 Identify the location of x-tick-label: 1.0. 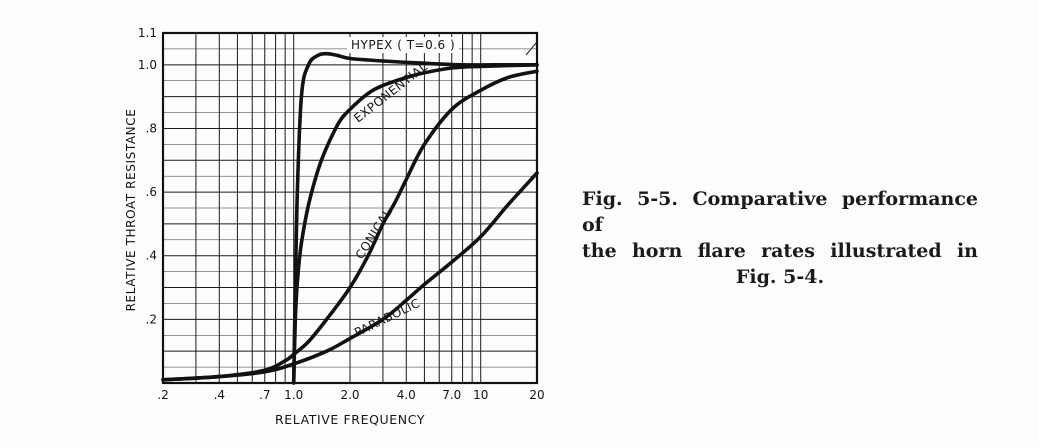
(293, 395).